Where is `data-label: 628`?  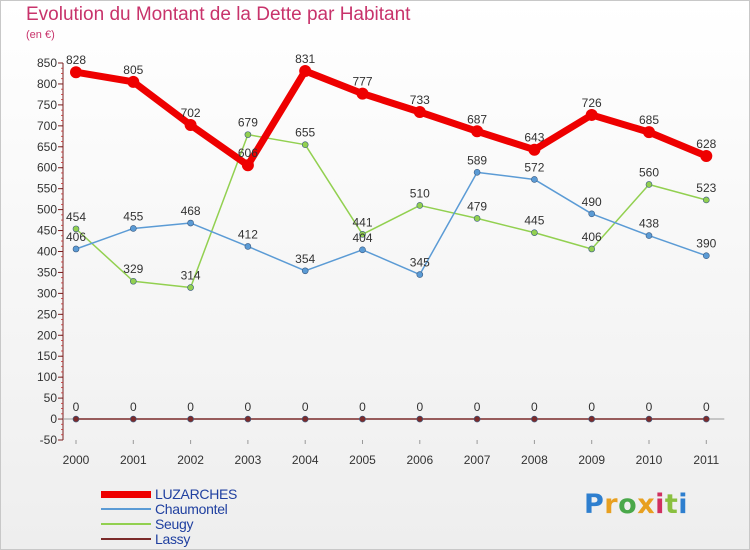
data-label: 628 is located at coordinates (706, 144).